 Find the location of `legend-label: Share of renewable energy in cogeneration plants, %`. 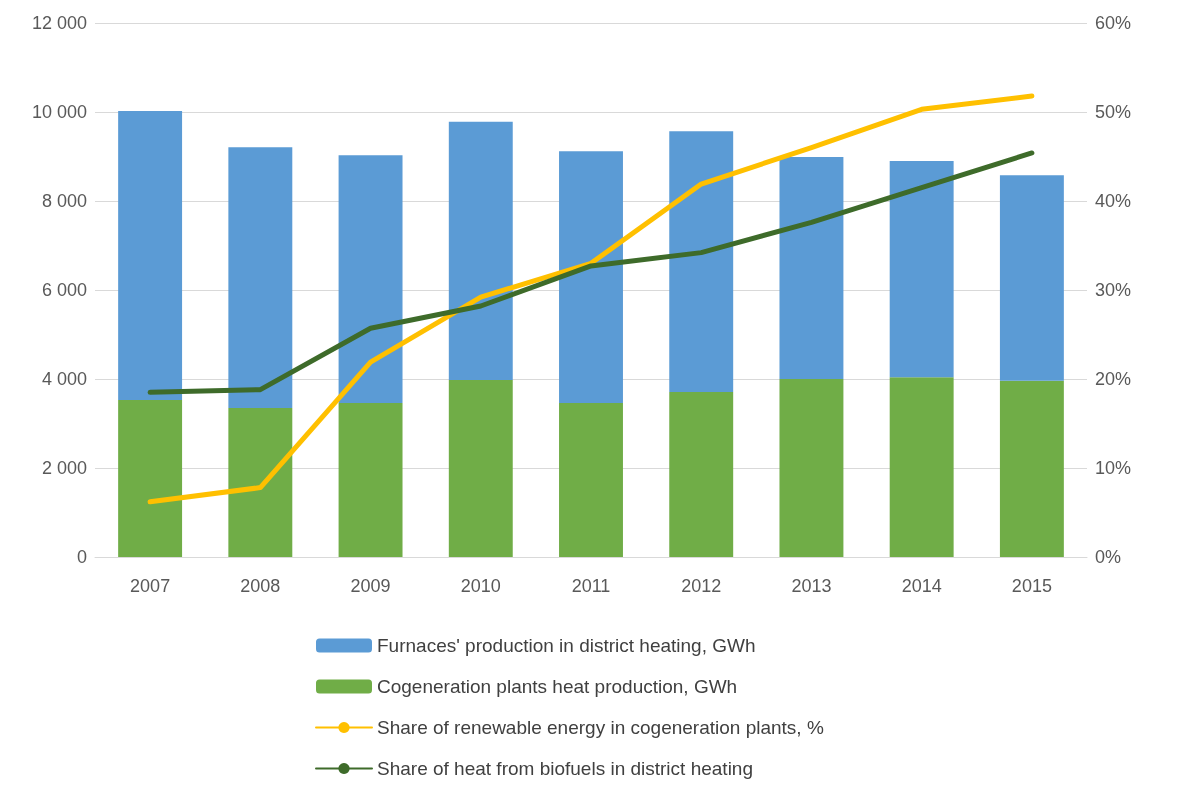

legend-label: Share of renewable energy in cogeneration plants, % is located at coordinates (600, 727).